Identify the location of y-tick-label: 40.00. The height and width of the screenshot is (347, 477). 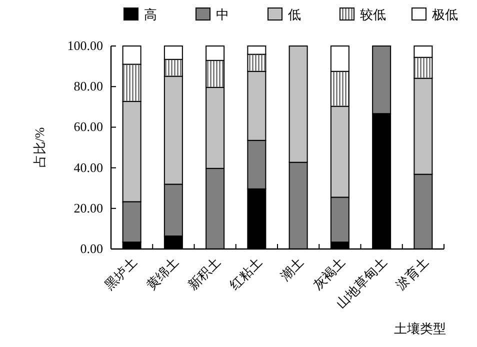
(88, 167).